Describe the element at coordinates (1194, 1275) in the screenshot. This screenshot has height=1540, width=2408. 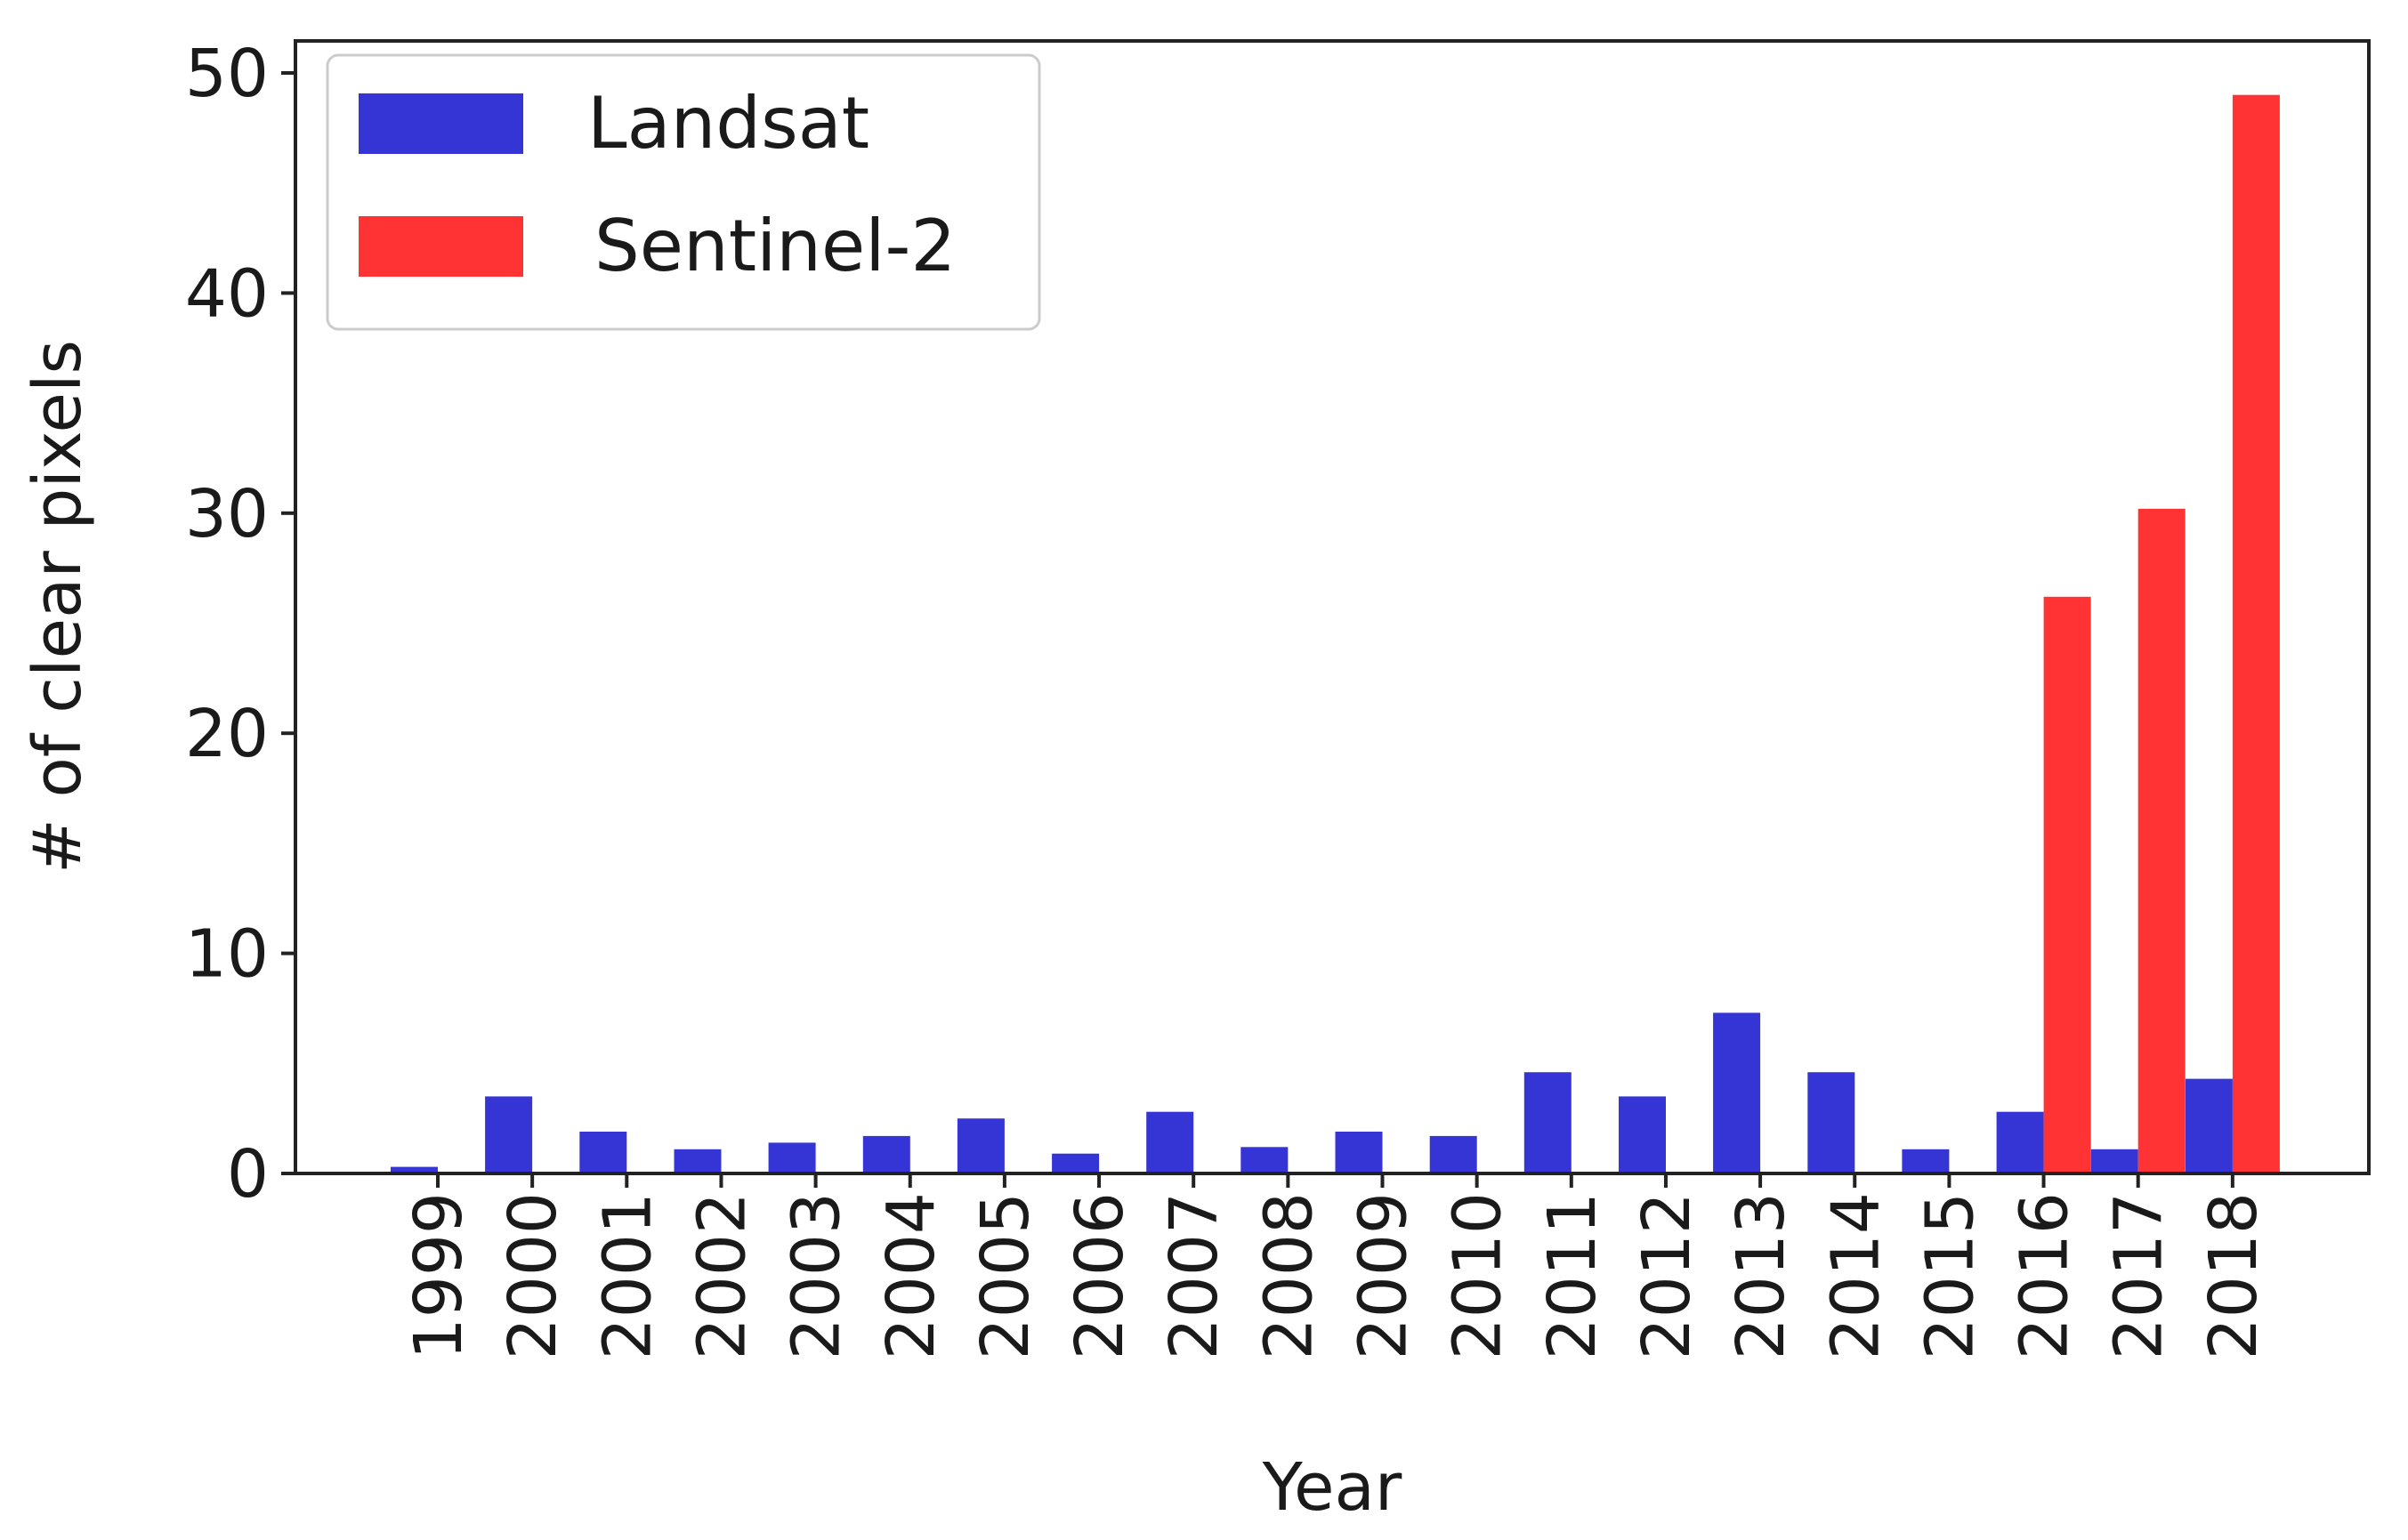
I see `x-tick-label: 2007` at that location.